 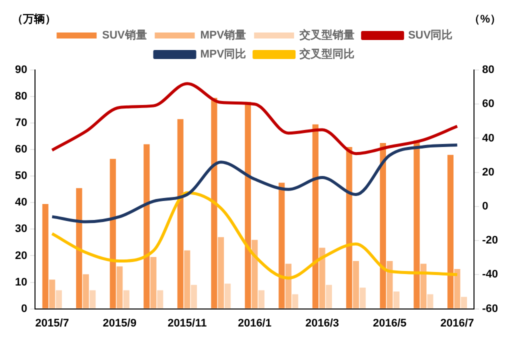 What do you see at coordinates (485, 206) in the screenshot?
I see `y2-tick-label: 0` at bounding box center [485, 206].